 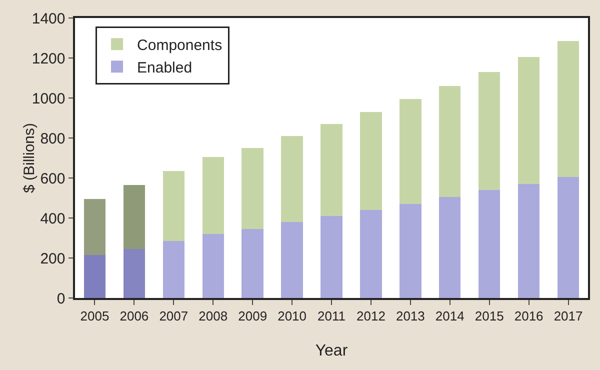 What do you see at coordinates (53, 259) in the screenshot?
I see `y-tick-label: 200` at bounding box center [53, 259].